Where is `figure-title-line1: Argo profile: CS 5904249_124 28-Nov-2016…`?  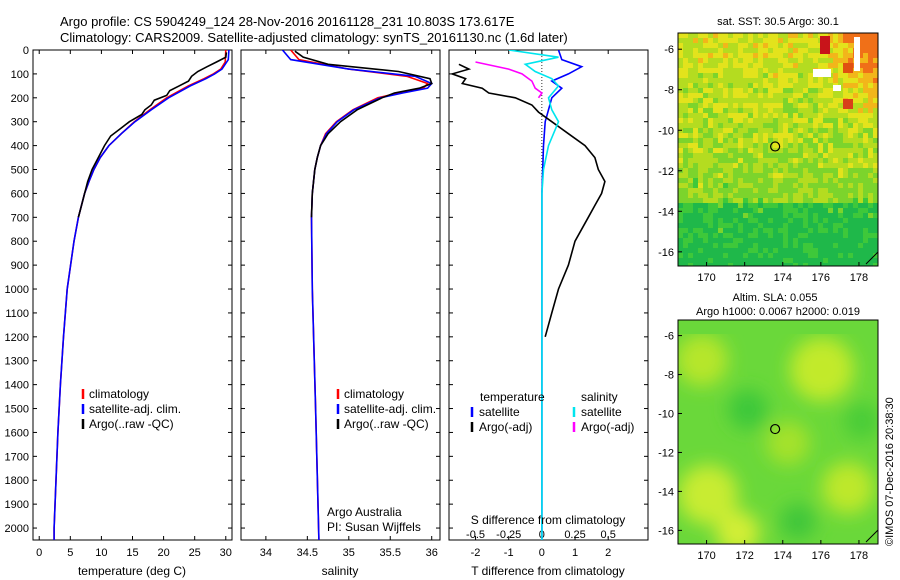
figure-title-line1: Argo profile: CS 5904249_124 28-Nov-2016… is located at coordinates (287, 21).